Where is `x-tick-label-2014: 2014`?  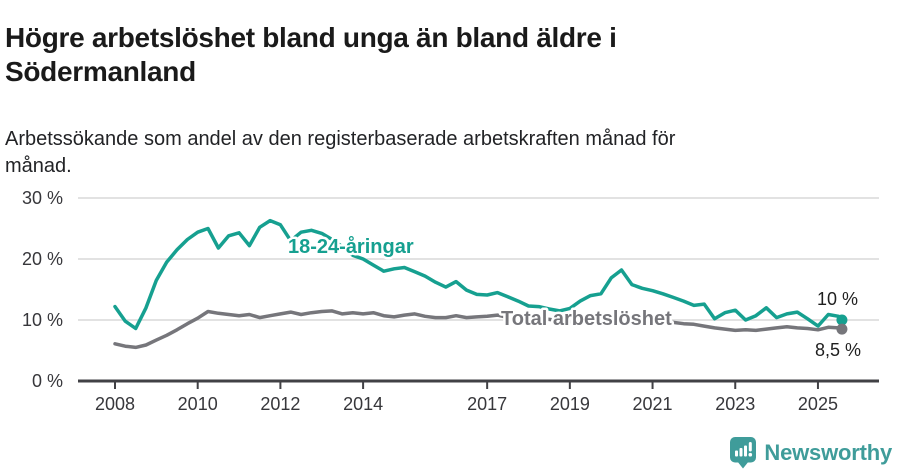 x-tick-label-2014: 2014 is located at coordinates (363, 404).